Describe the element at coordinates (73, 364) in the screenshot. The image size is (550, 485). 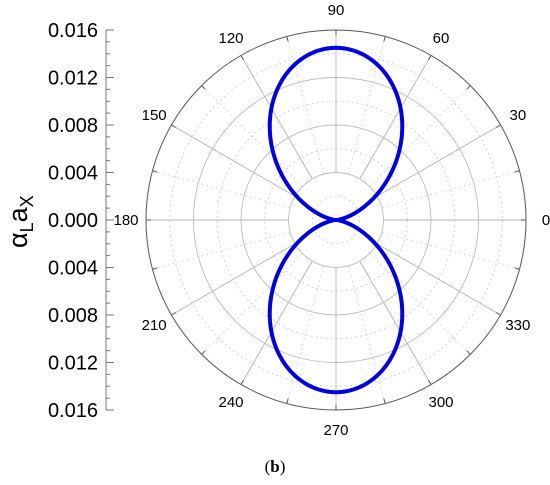
I see `radial-tick-label-7: 0.012` at that location.